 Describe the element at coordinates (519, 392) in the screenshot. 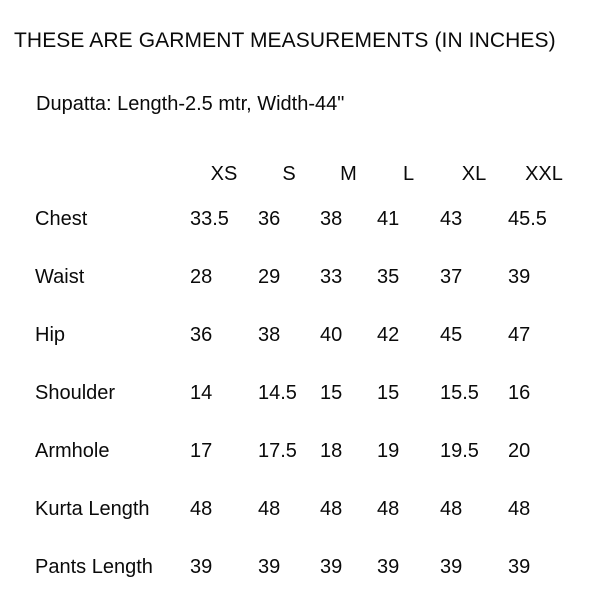

I see `cell-shoulder-xxl: 16` at that location.